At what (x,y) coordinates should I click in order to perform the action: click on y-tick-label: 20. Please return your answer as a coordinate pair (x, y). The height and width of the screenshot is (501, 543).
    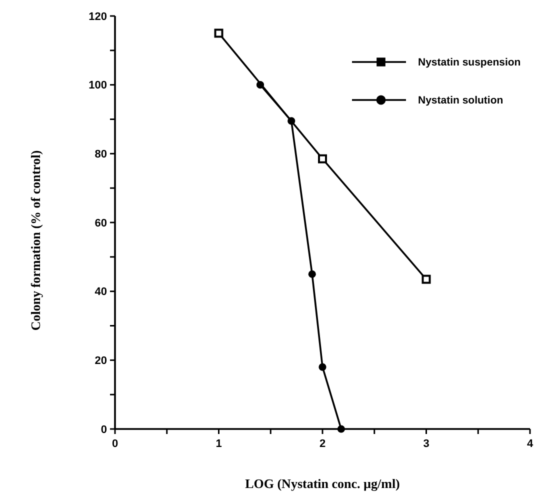
    Looking at the image, I should click on (100, 361).